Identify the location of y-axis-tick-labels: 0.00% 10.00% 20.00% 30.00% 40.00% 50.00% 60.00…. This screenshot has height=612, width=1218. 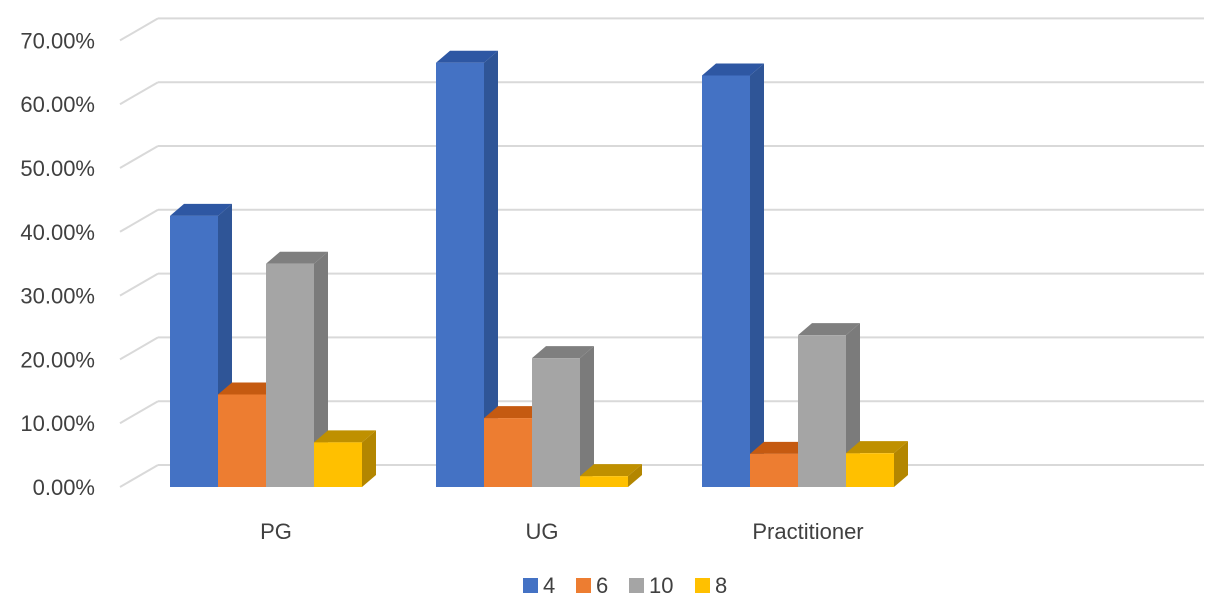
(57, 264).